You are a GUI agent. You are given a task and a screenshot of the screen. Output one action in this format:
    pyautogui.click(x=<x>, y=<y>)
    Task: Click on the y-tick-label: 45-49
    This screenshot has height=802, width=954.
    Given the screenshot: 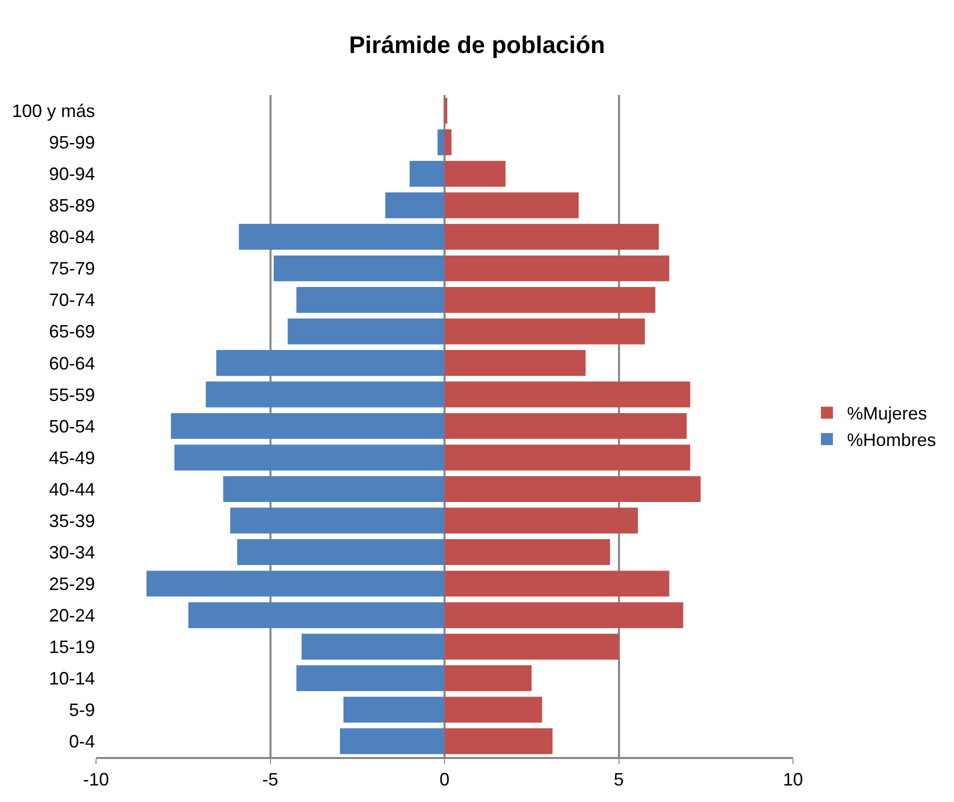 What is the action you would take?
    pyautogui.click(x=71, y=458)
    